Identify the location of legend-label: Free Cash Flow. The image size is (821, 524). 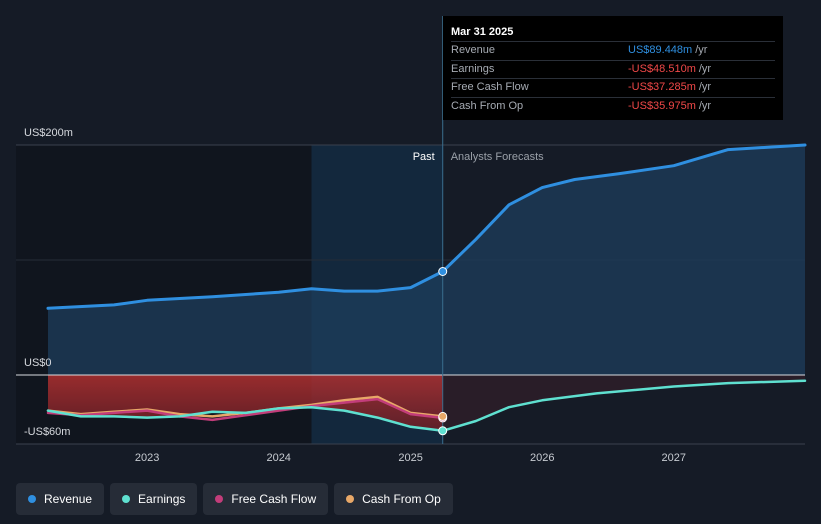
(274, 499).